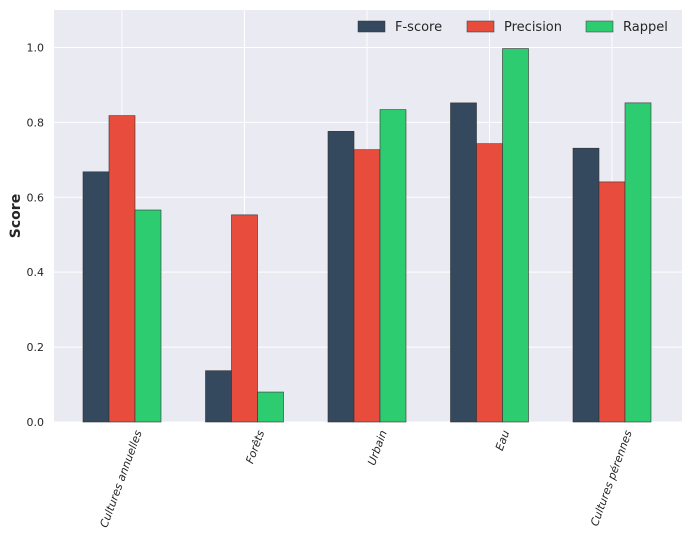 This screenshot has height=536, width=700. Describe the element at coordinates (36, 272) in the screenshot. I see `y-tick-label: 0.4` at that location.